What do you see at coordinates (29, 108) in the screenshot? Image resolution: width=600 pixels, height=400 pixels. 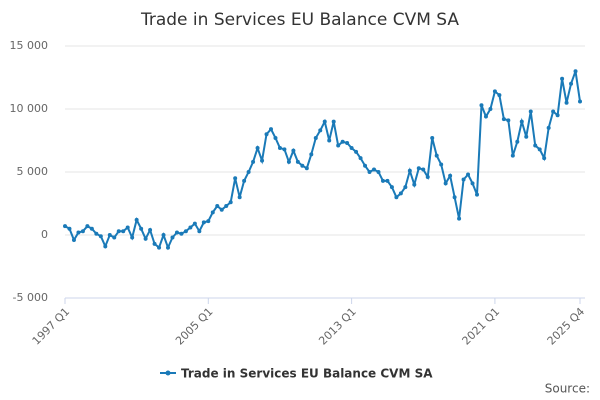 I see `y-tick-label: 10 000` at bounding box center [29, 108].